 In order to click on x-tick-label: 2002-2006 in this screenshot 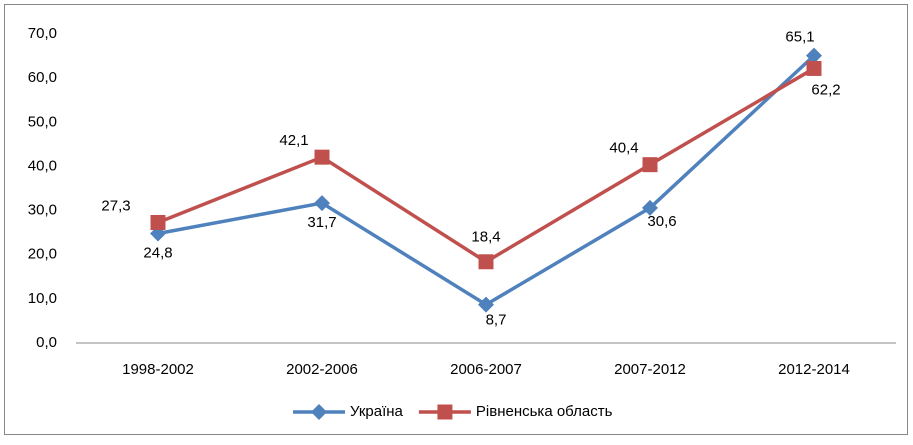, I will do `click(322, 369)`.